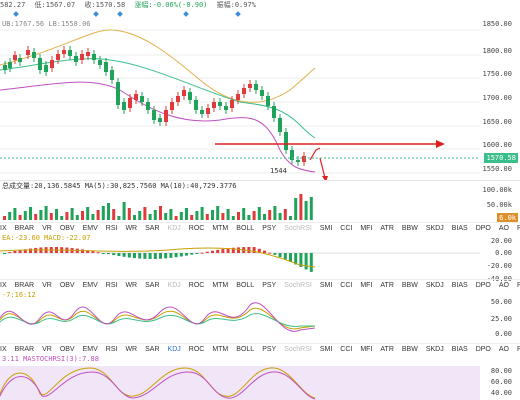  I want to click on stoch-tick: 60.00, so click(501, 382).